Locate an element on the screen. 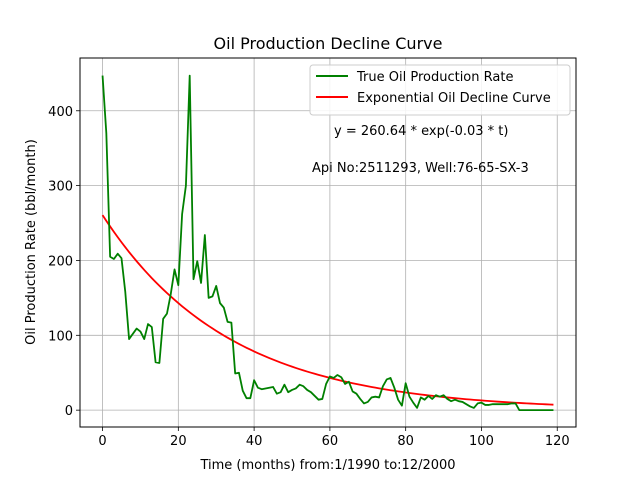  x-tick-label: 100 is located at coordinates (481, 441).